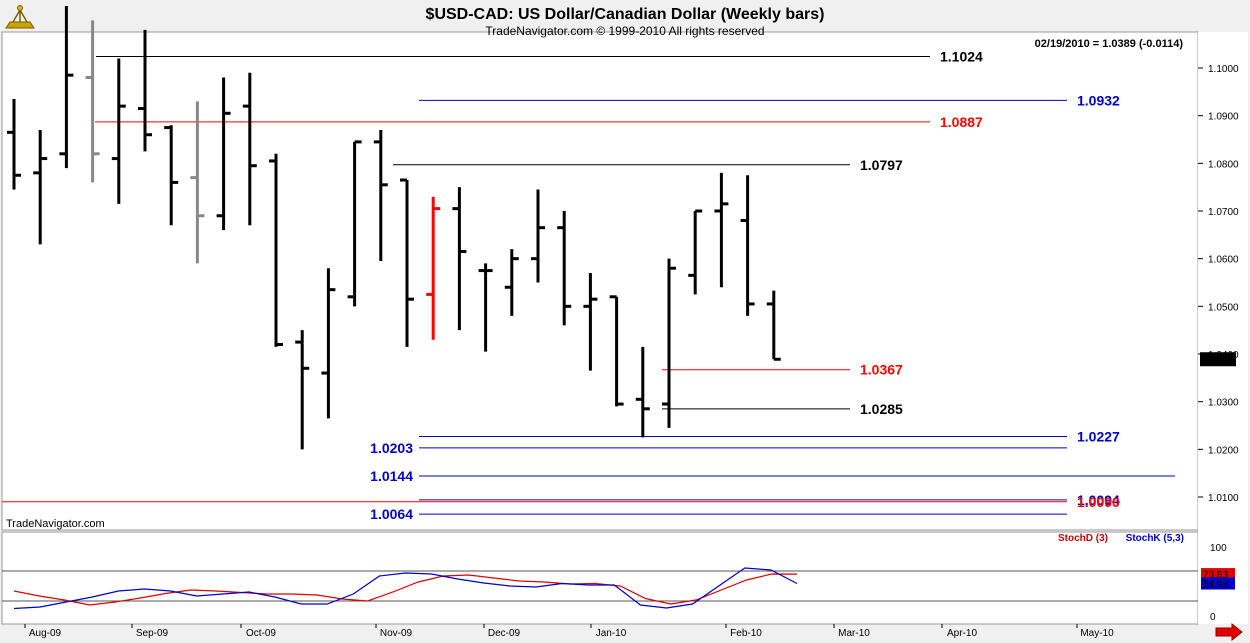 The height and width of the screenshot is (643, 1250). What do you see at coordinates (854, 633) in the screenshot?
I see `x-tick-label: Mar-10` at bounding box center [854, 633].